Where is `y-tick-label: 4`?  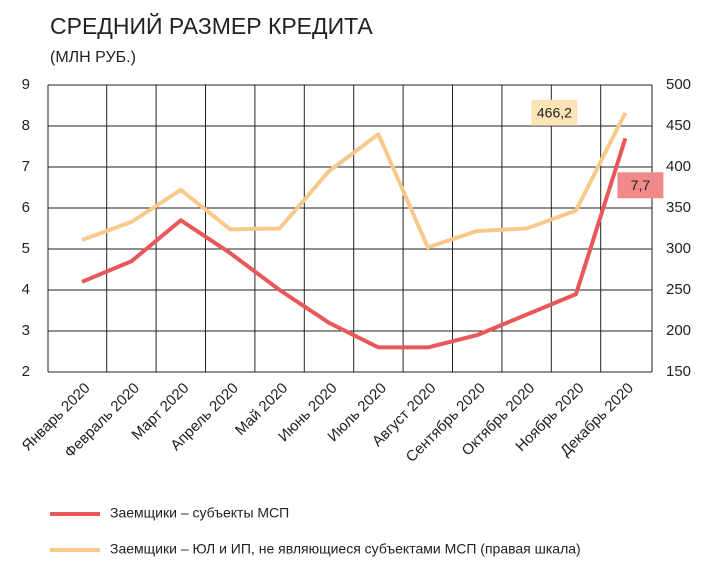 y-tick-label: 4 is located at coordinates (26, 289).